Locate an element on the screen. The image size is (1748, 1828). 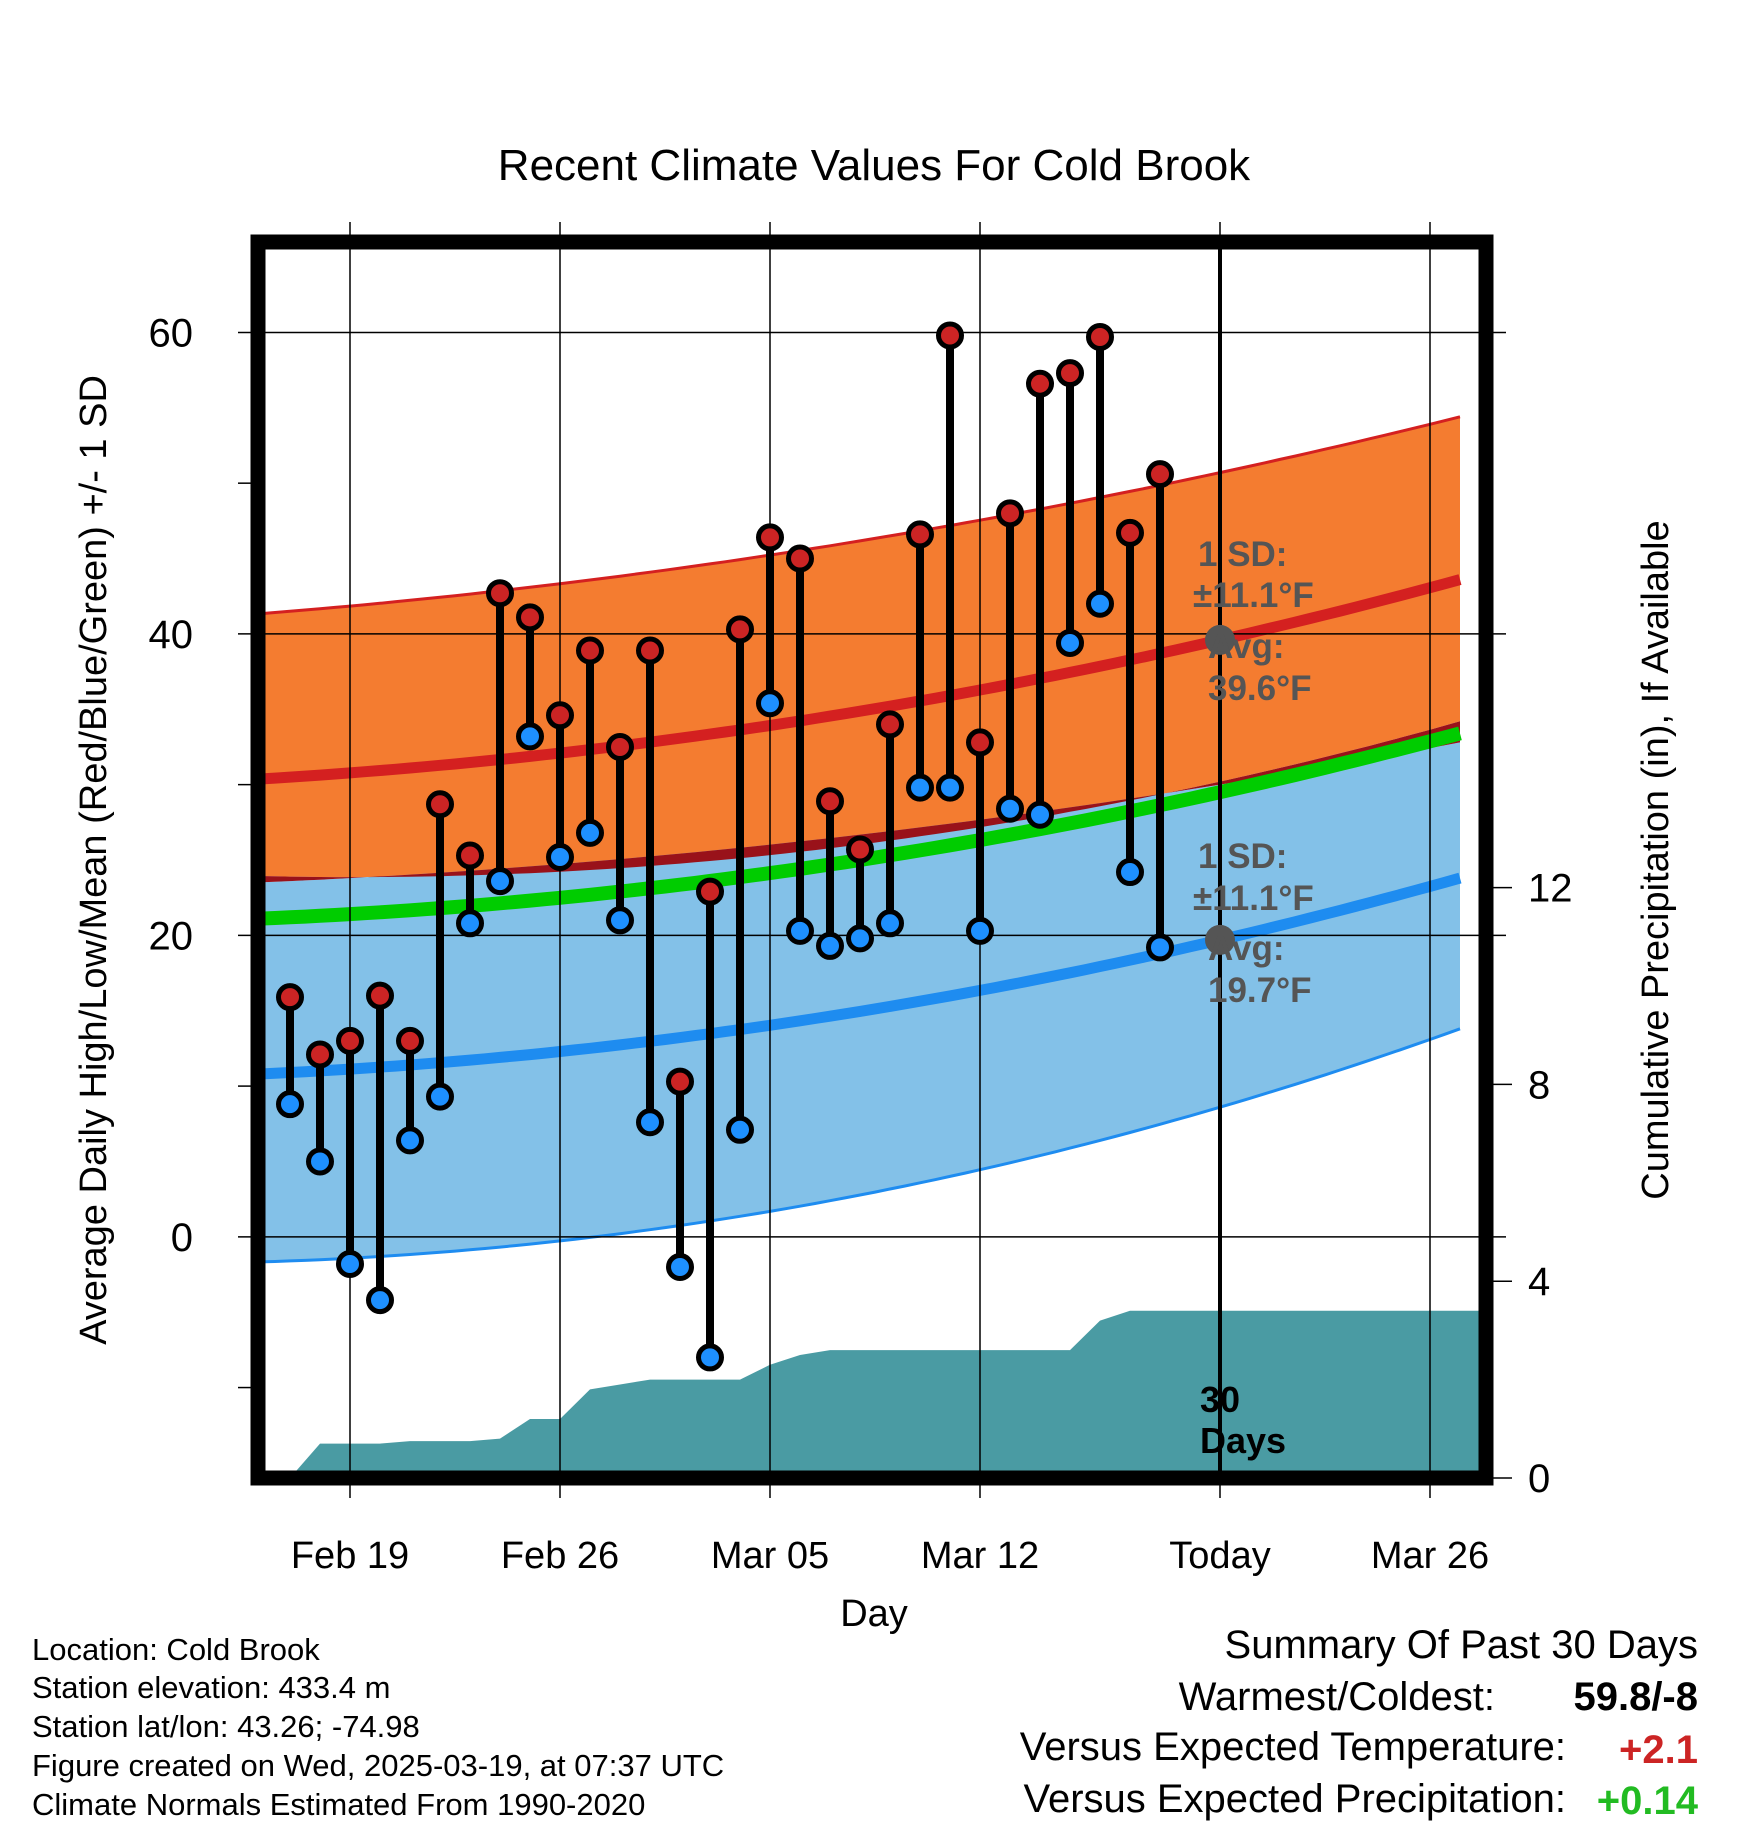
high-sd-value: ±11.1°F is located at coordinates (1253, 595).